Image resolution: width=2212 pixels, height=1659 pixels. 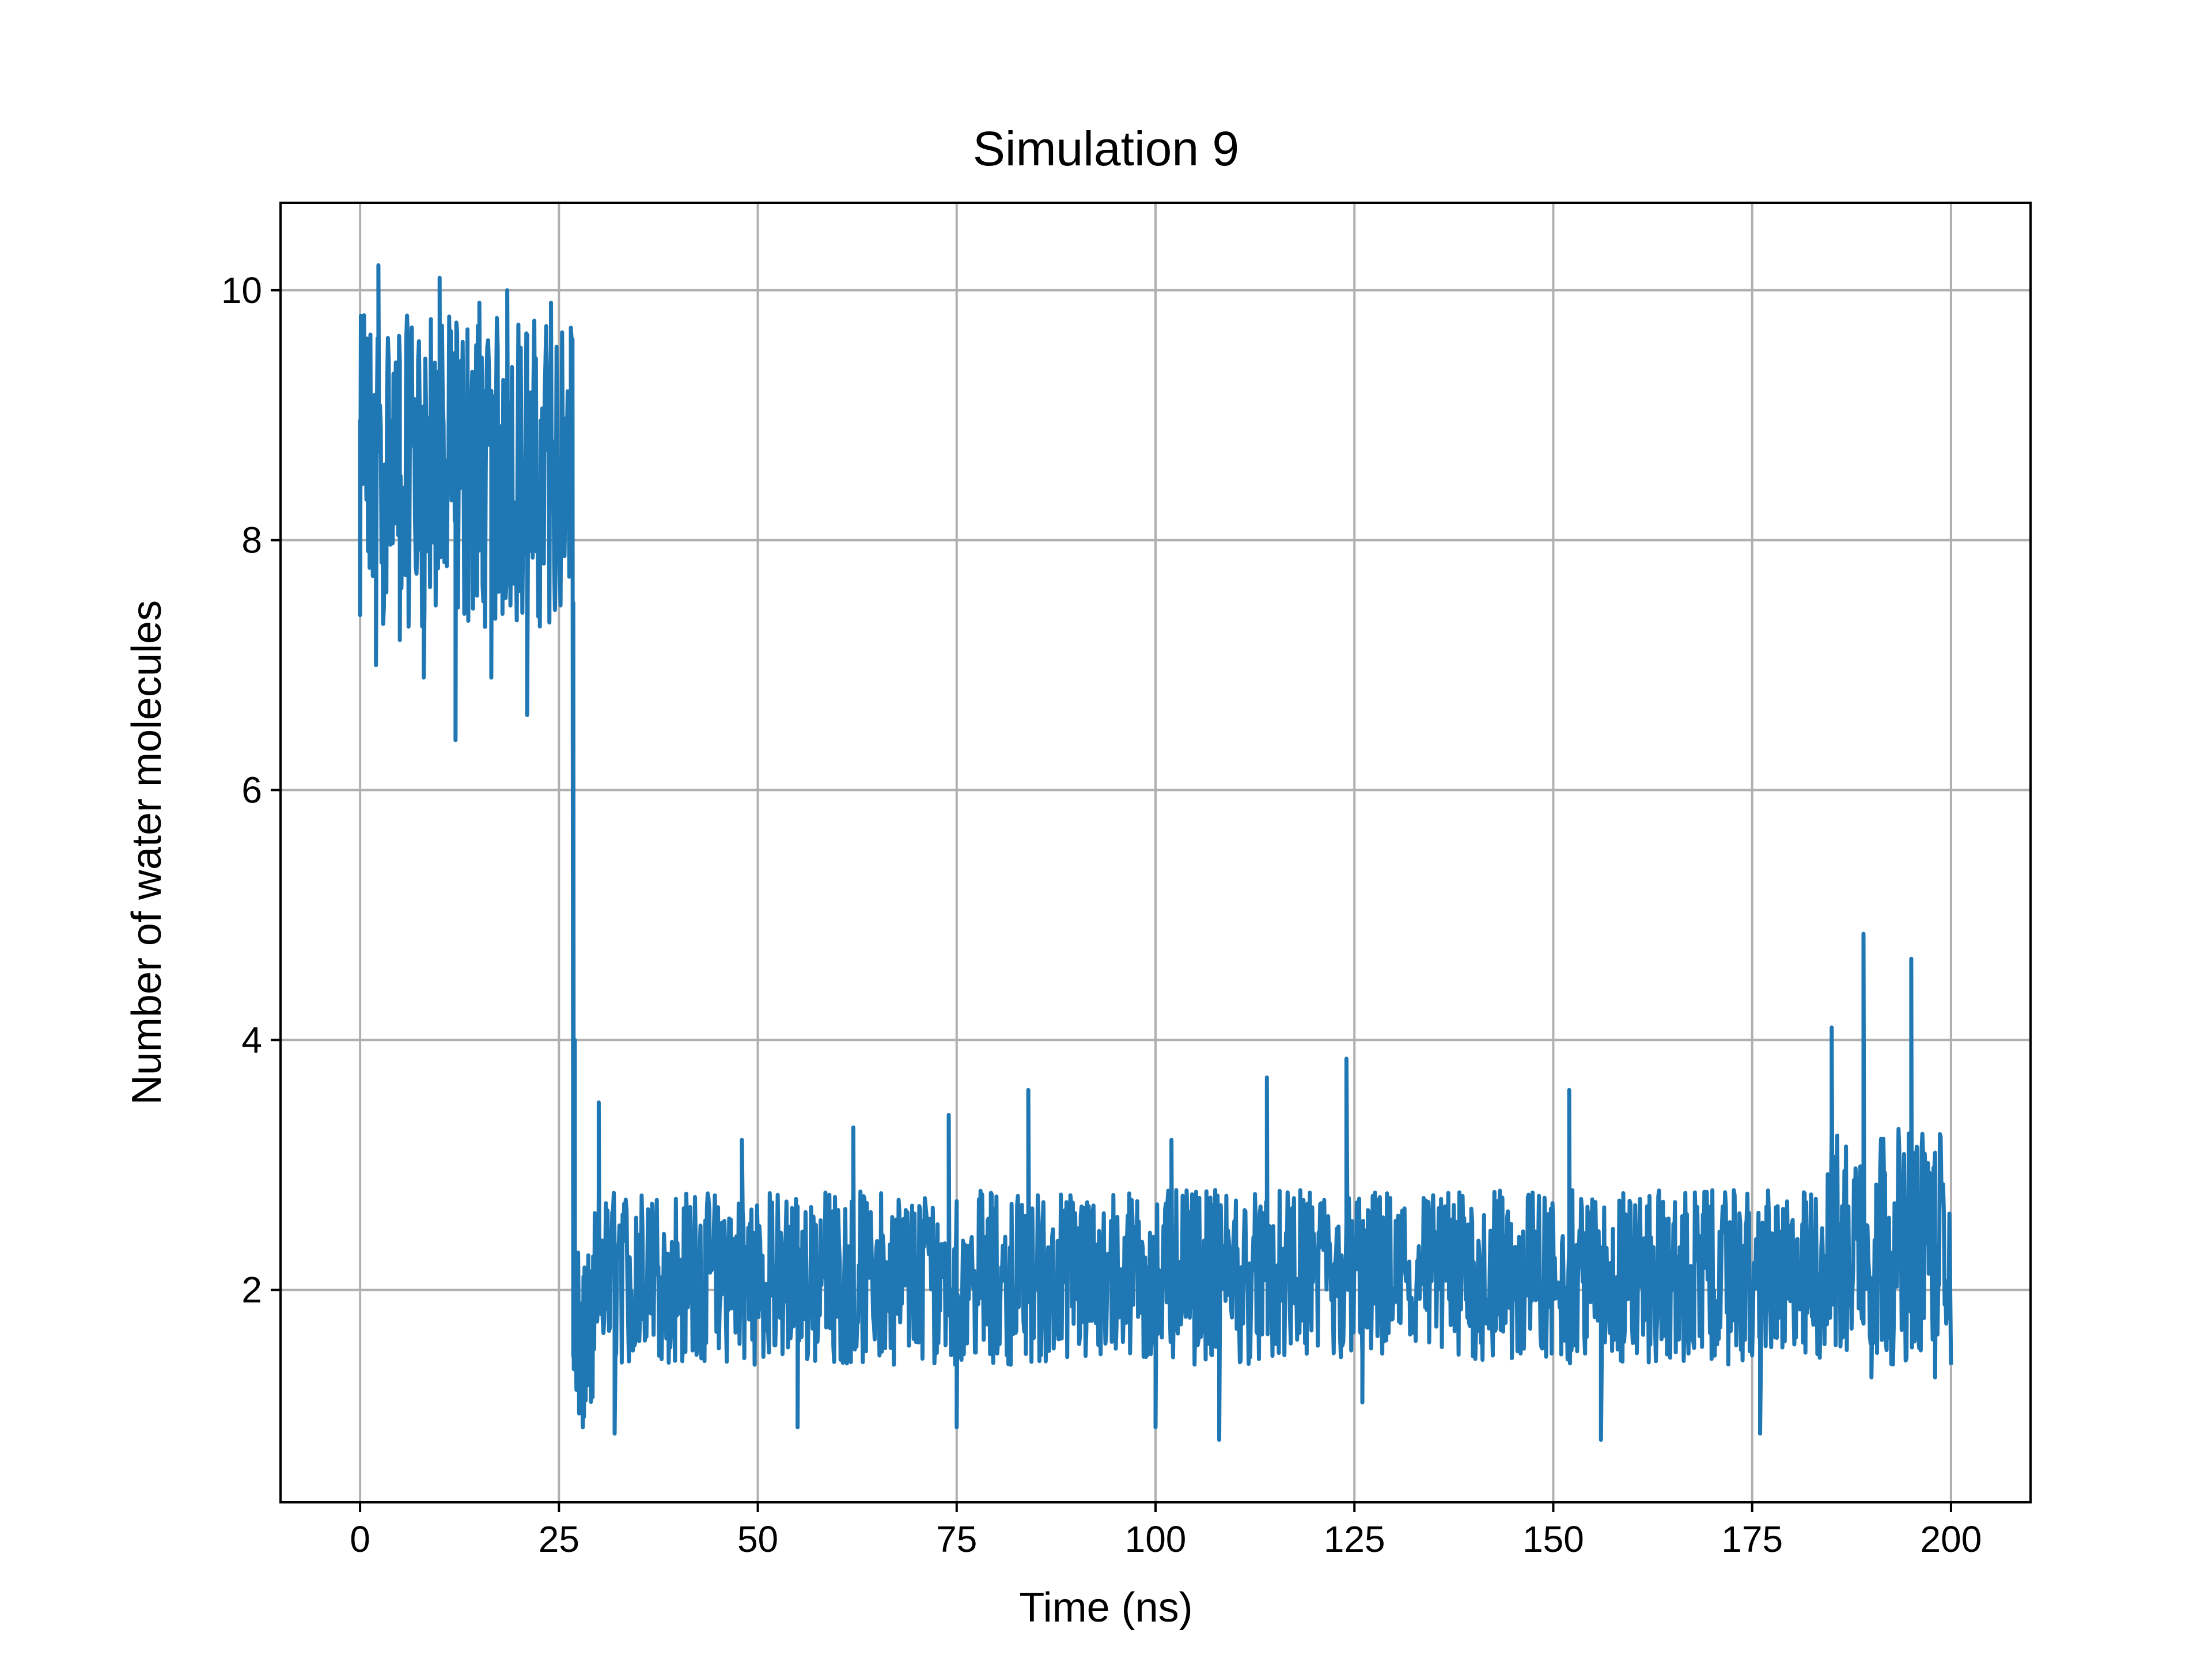 What do you see at coordinates (757, 1539) in the screenshot?
I see `x-tick-label: 50` at bounding box center [757, 1539].